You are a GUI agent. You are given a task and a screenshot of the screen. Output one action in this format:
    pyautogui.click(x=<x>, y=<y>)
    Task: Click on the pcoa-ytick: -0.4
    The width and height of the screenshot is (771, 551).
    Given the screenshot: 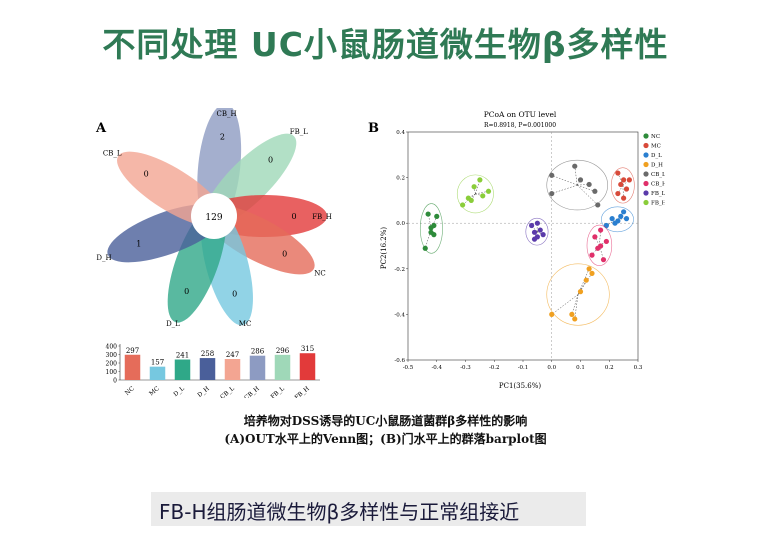 What is the action you would take?
    pyautogui.click(x=399, y=315)
    